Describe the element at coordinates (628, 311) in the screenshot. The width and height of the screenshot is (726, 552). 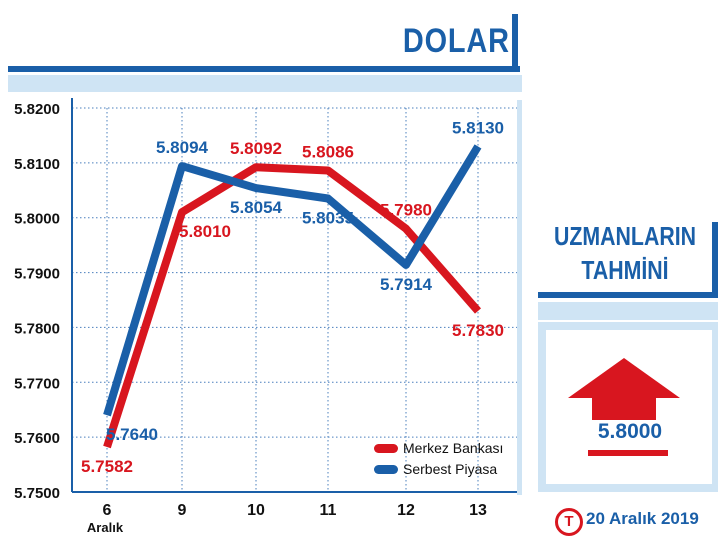
I see `forecast-heading-band` at that location.